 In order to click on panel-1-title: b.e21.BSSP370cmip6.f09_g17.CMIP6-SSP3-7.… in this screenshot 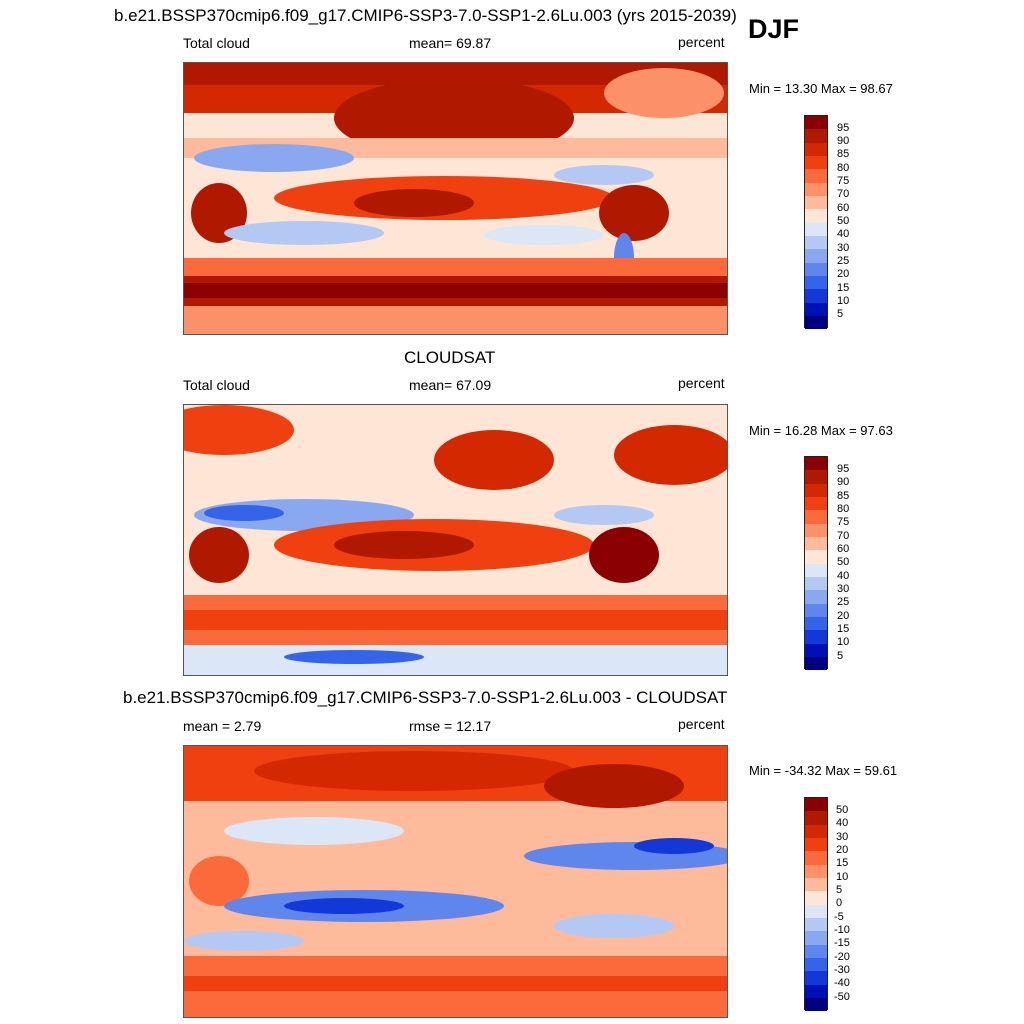, I will do `click(425, 15)`.